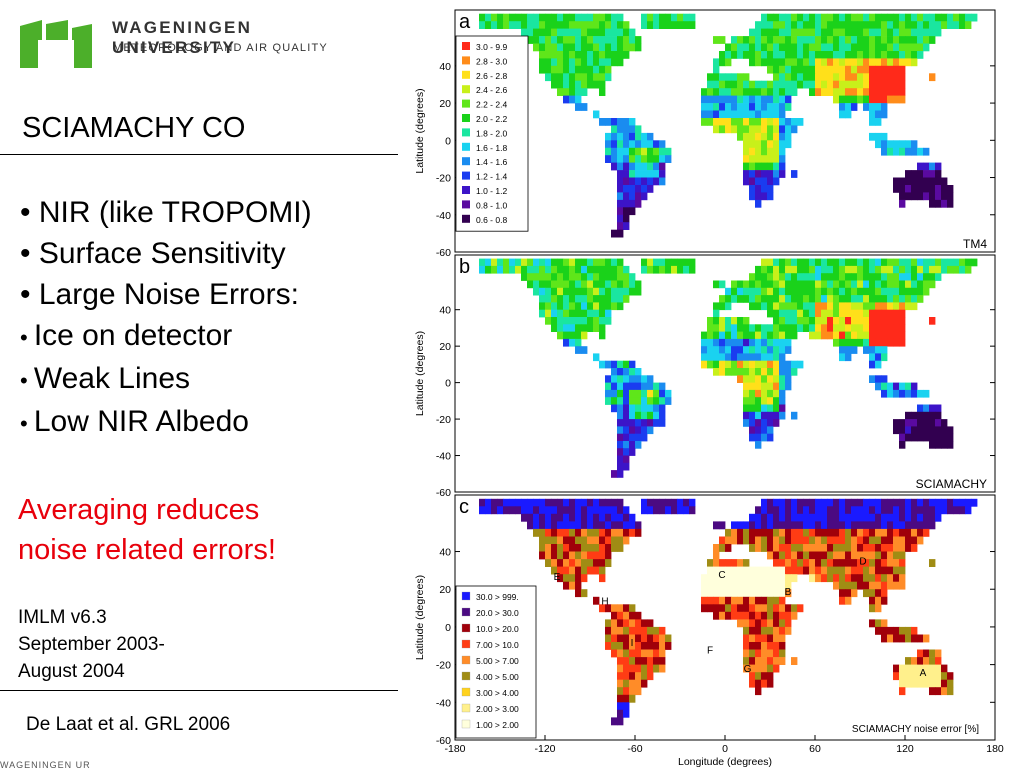  I want to click on legend-label: 7.00 > 10.0, so click(497, 645).